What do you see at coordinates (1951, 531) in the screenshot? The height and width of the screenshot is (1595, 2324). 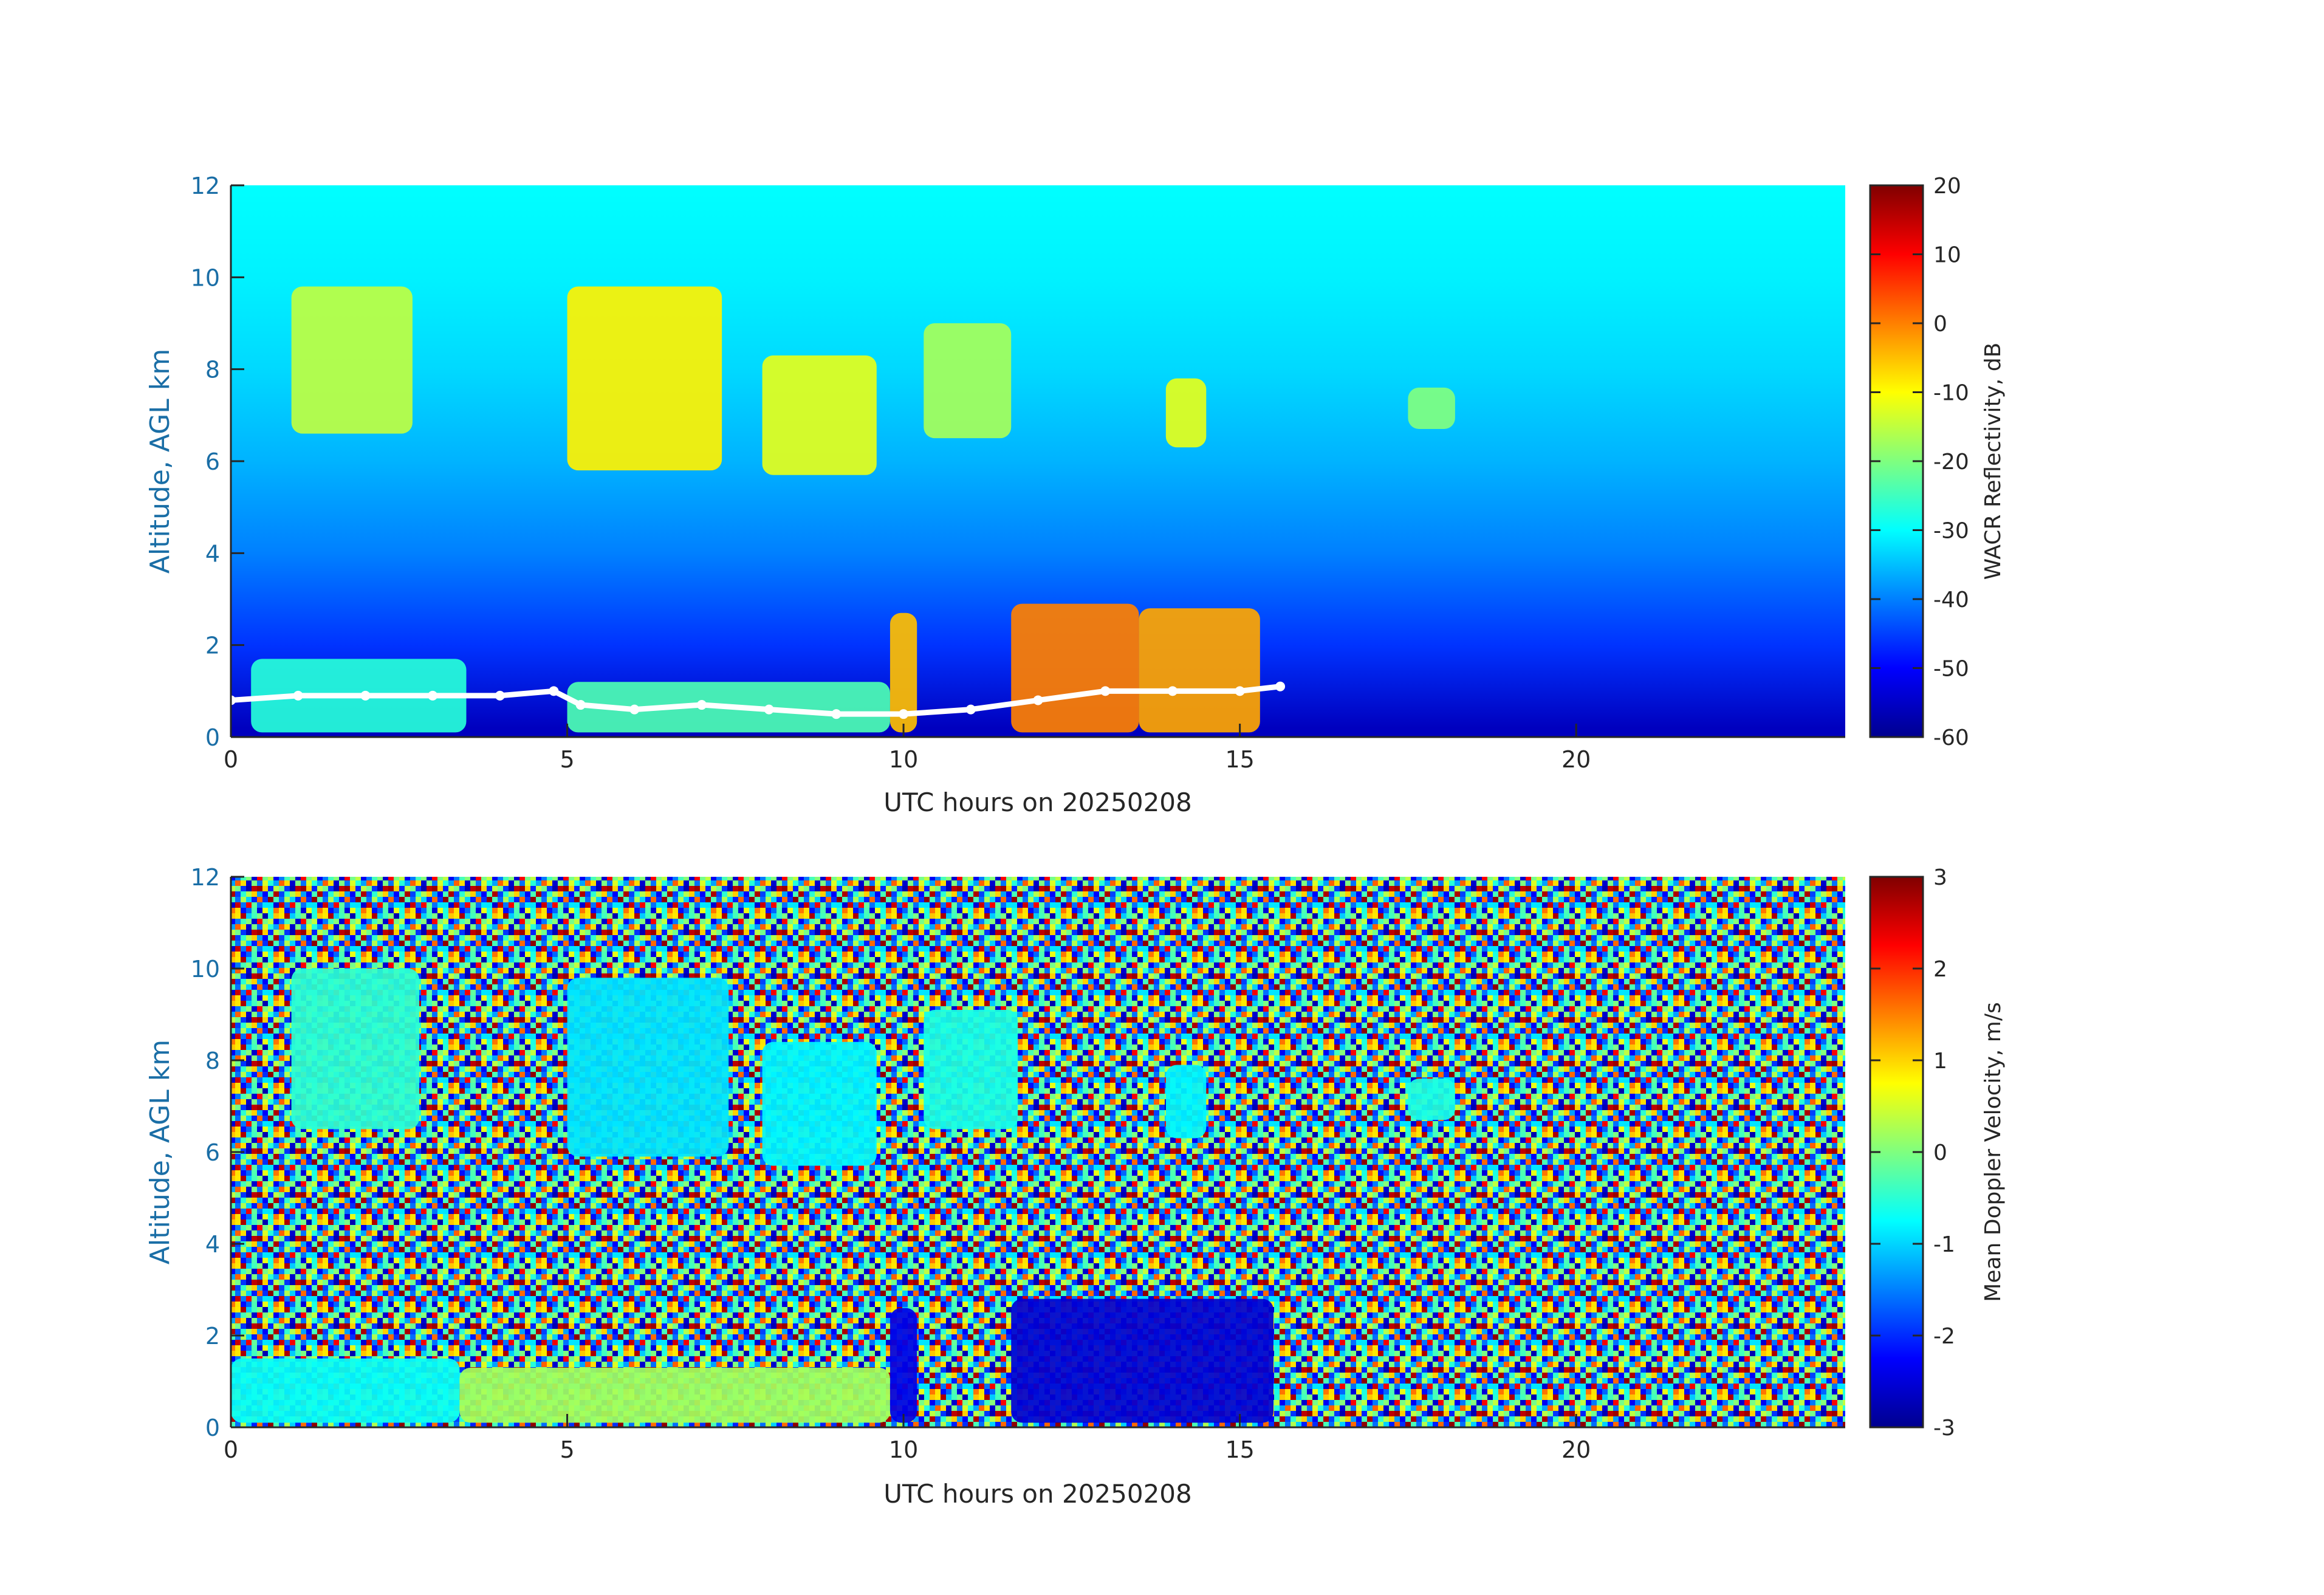 I see `colorbar-tick-label: -30` at bounding box center [1951, 531].